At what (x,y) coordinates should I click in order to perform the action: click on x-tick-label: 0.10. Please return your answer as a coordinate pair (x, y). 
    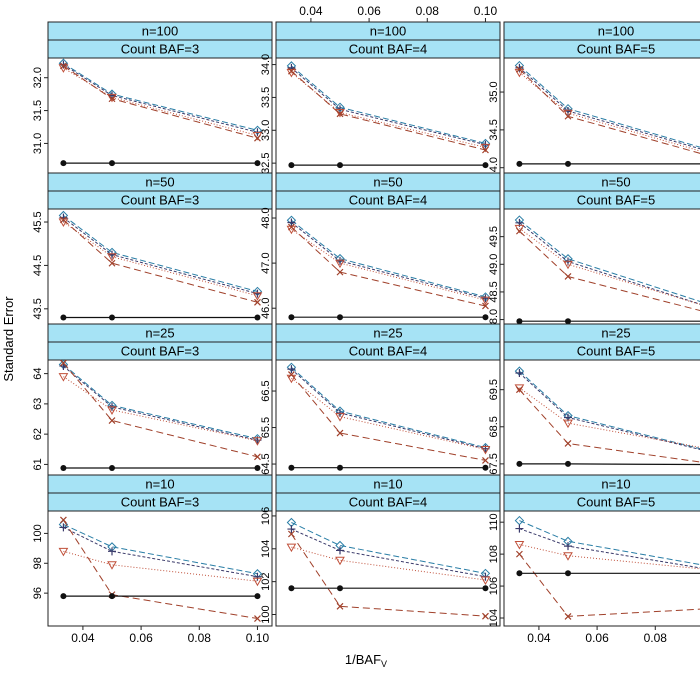
    Looking at the image, I should click on (486, 11).